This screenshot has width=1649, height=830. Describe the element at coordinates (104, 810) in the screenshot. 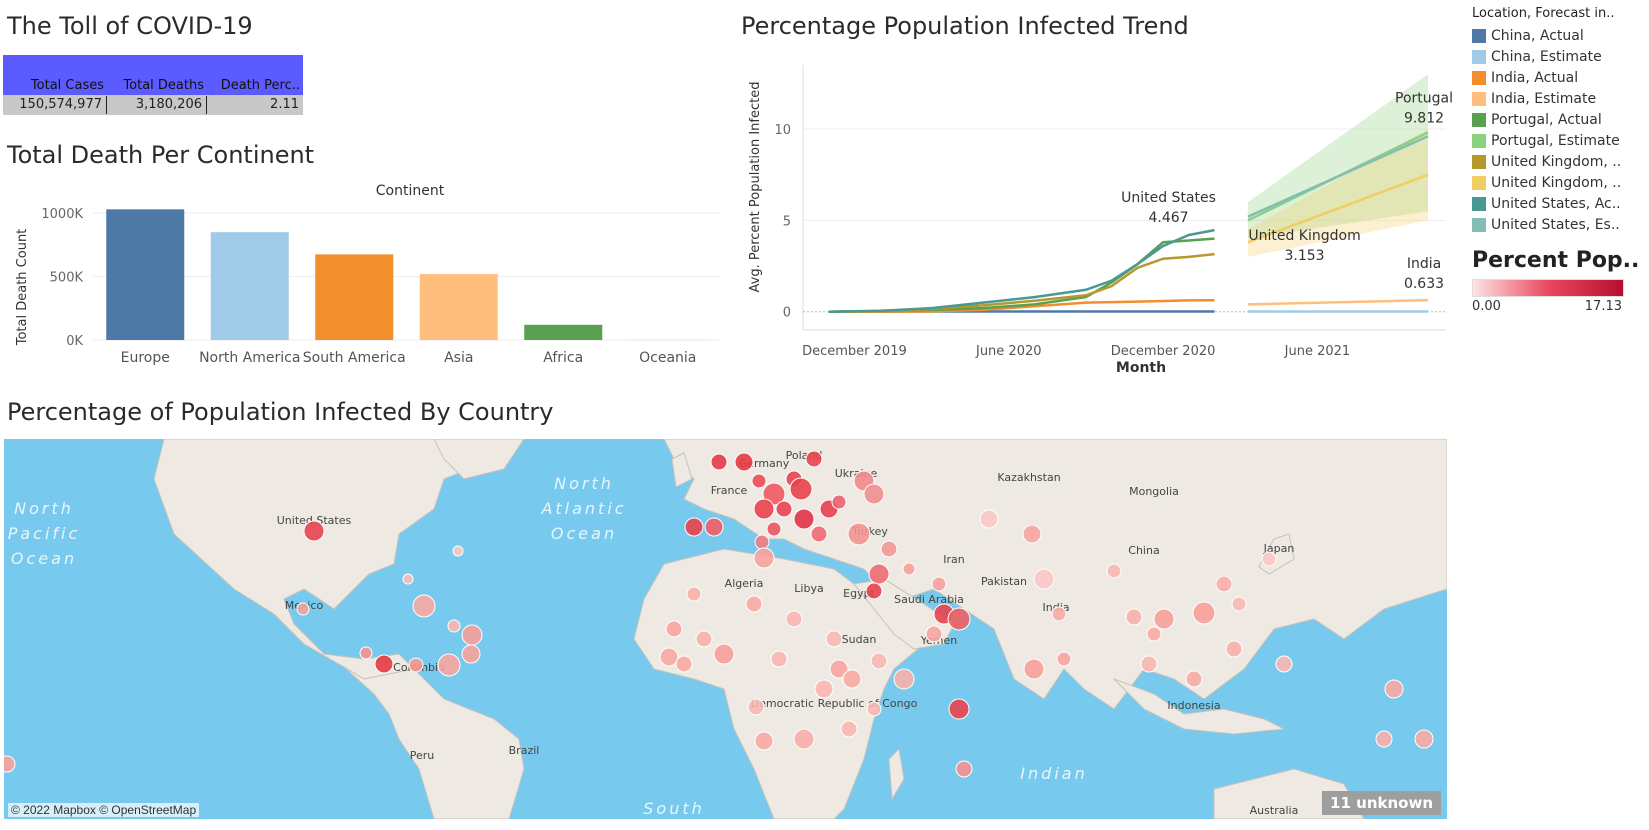

I see `map-attribution: © 2022 Mapbox © OpenStreetMap` at that location.